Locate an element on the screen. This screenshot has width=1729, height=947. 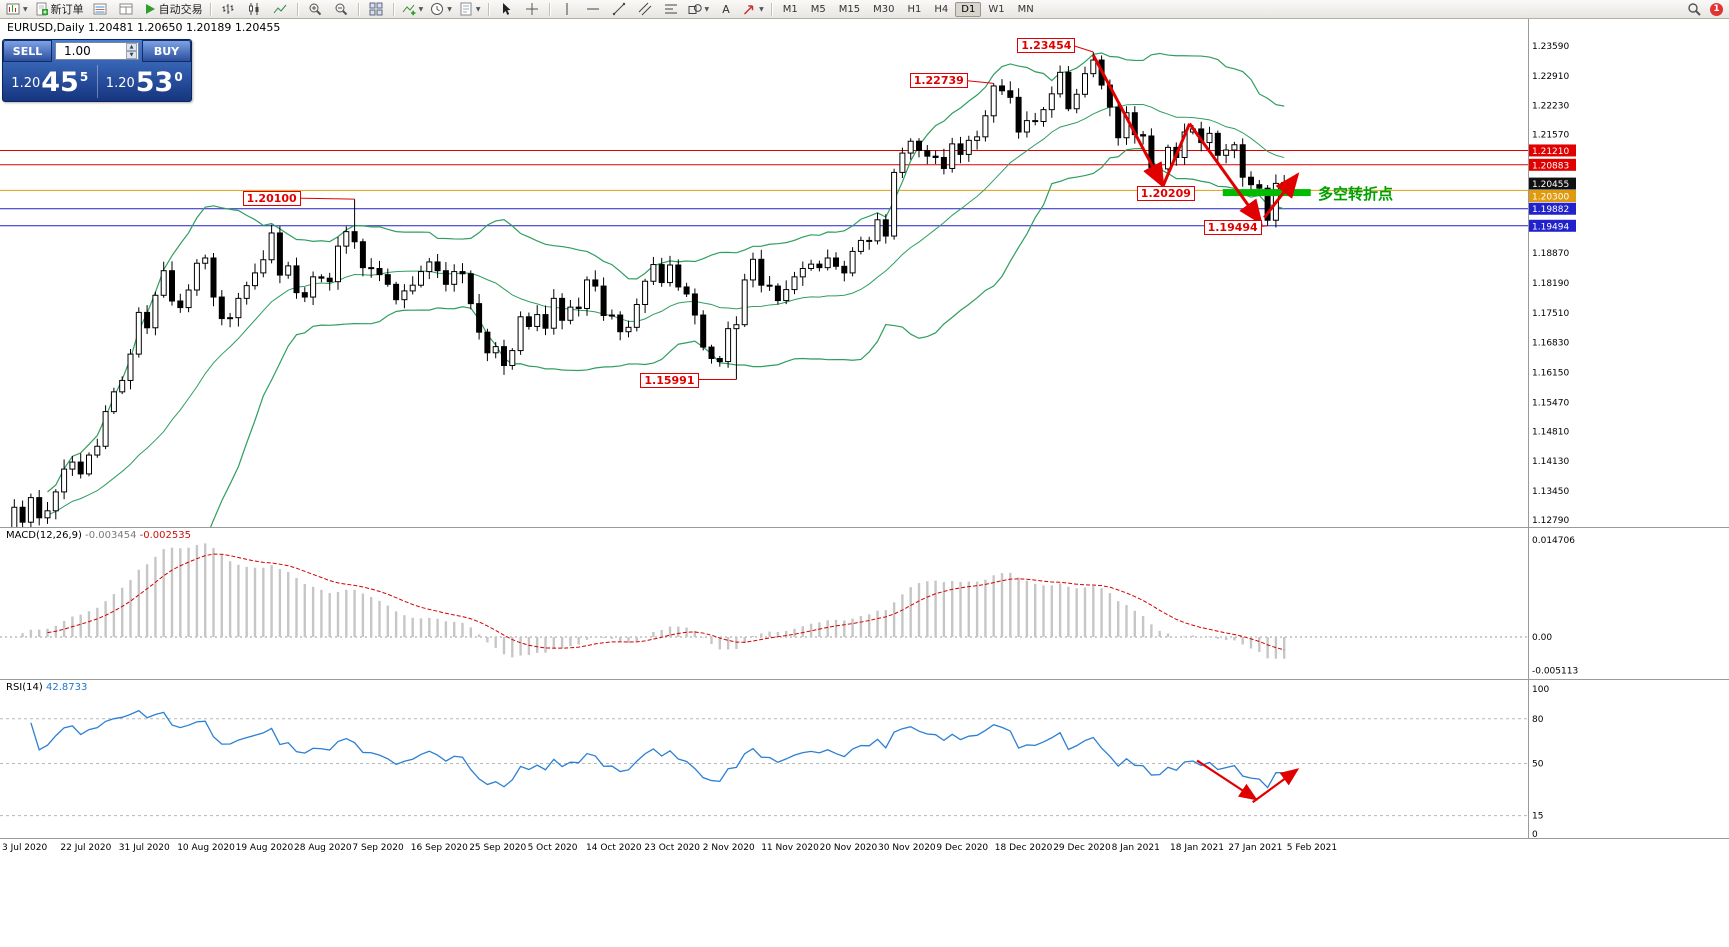
svg-text: 2 Nov 2020 is located at coordinates (729, 848).